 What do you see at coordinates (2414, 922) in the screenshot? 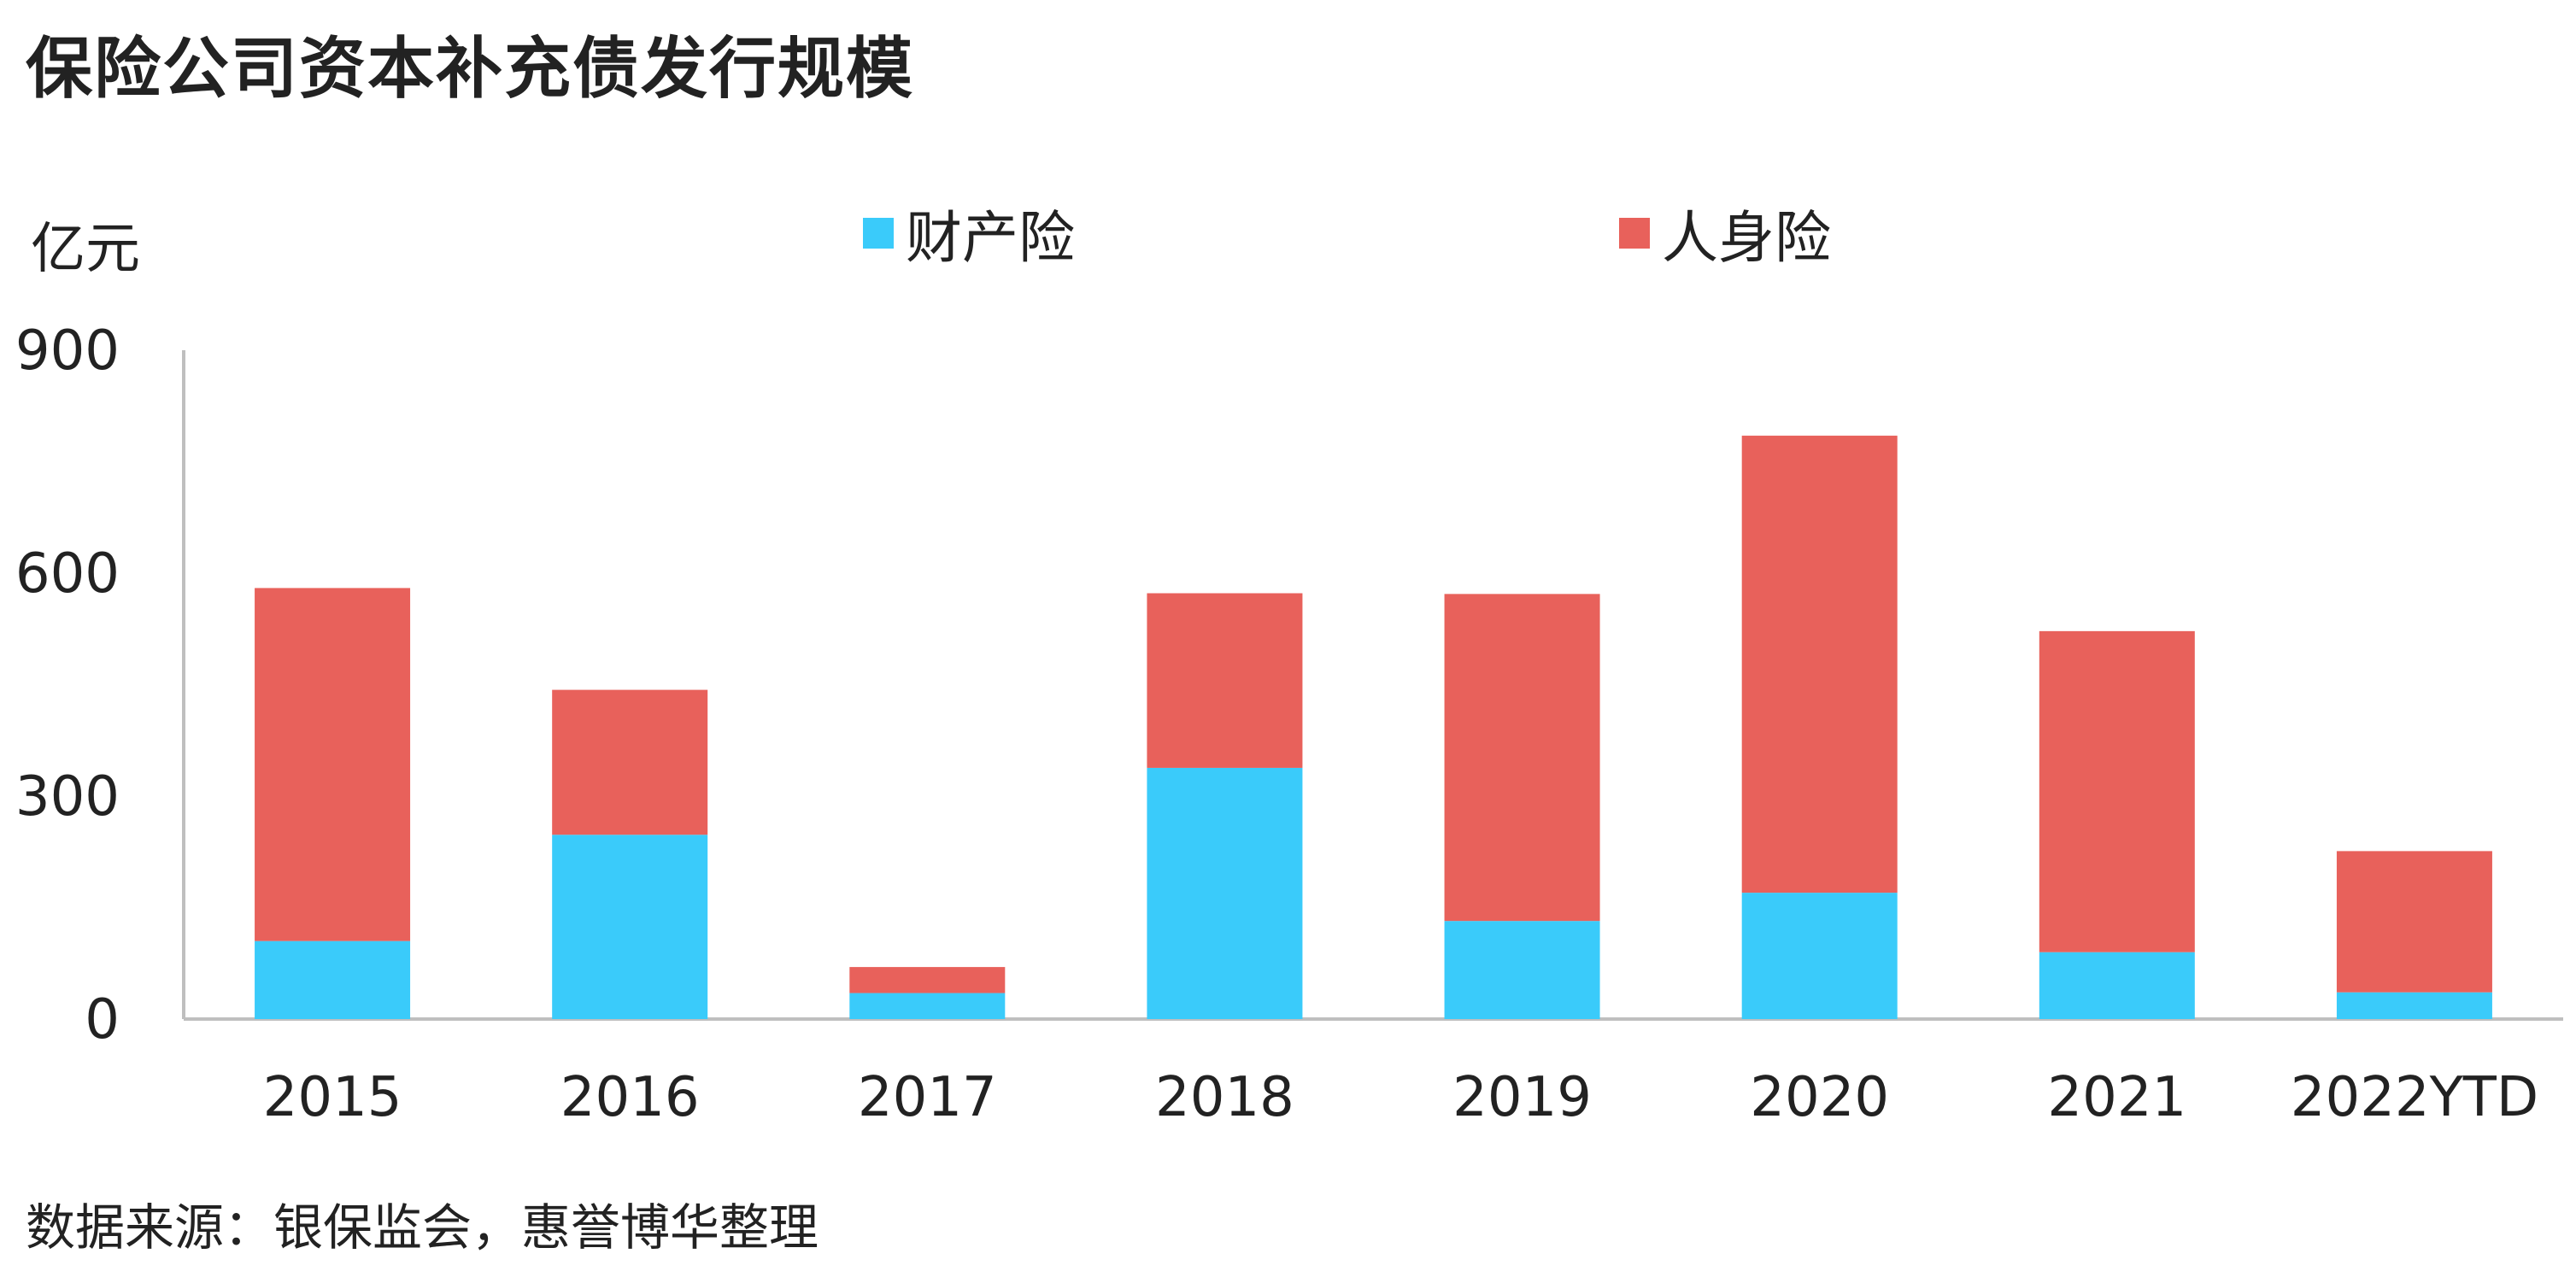
I see `bar-life-2022YTD` at bounding box center [2414, 922].